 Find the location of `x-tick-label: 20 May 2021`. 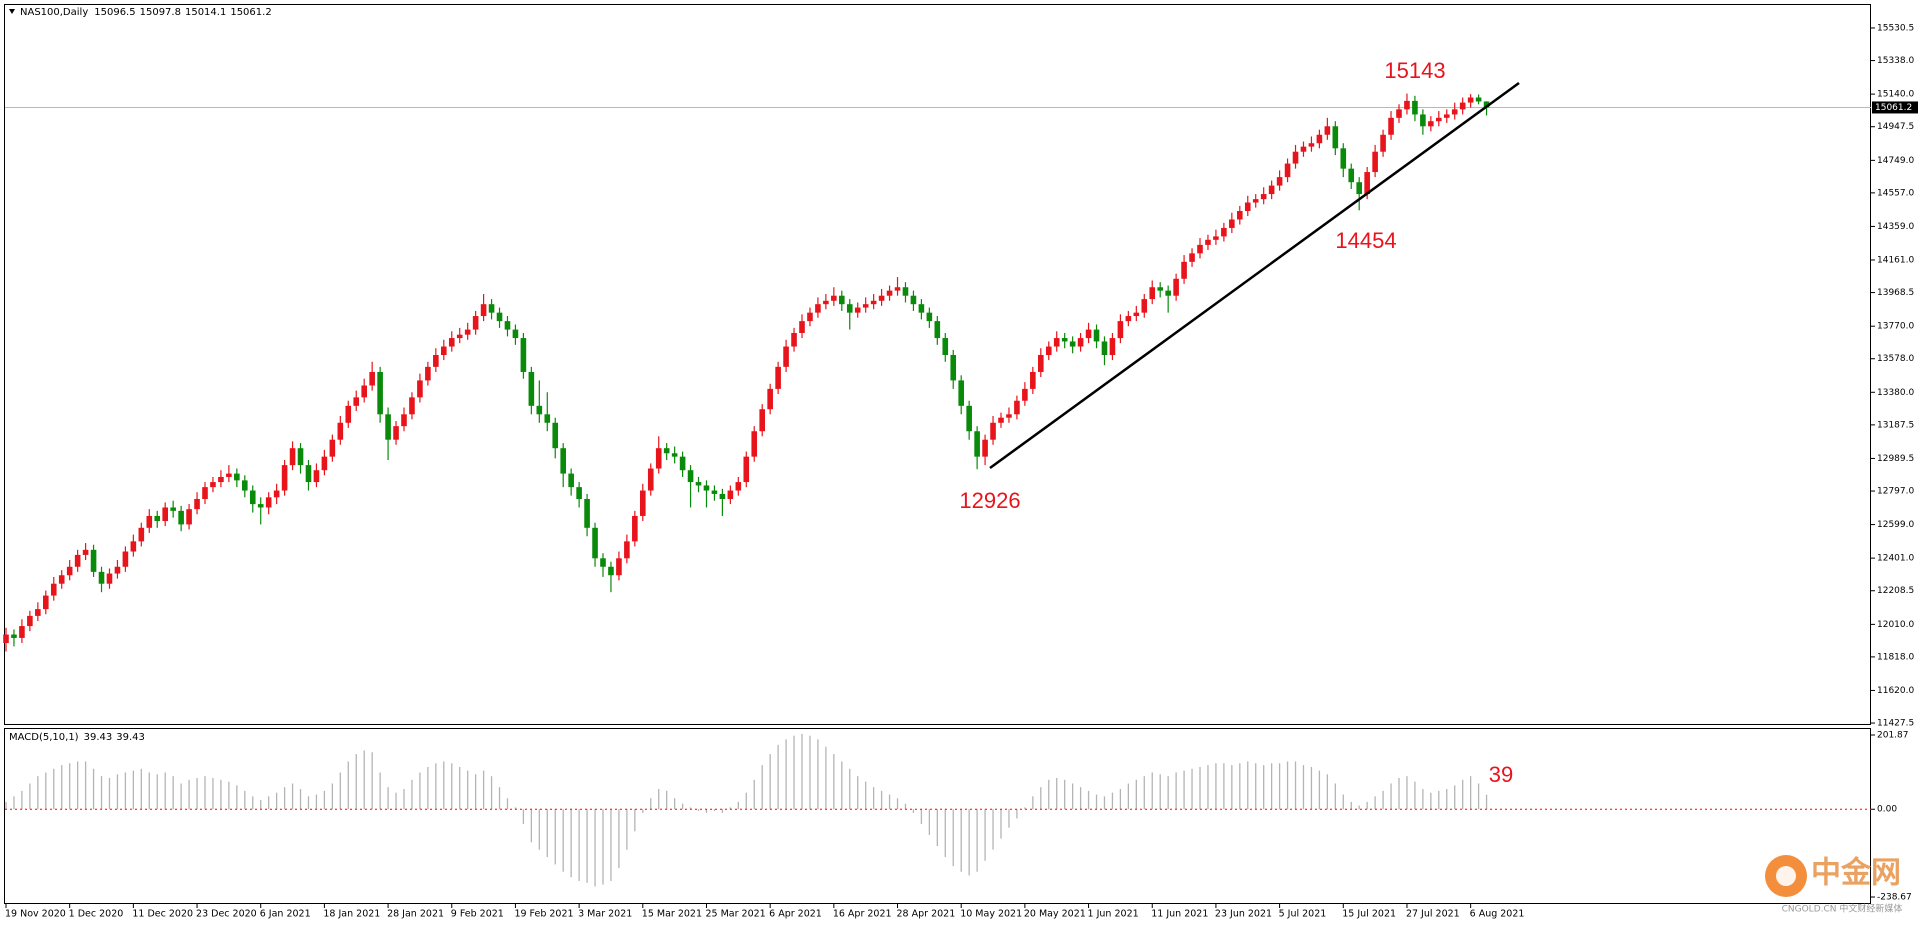

x-tick-label: 20 May 2021 is located at coordinates (1055, 914).